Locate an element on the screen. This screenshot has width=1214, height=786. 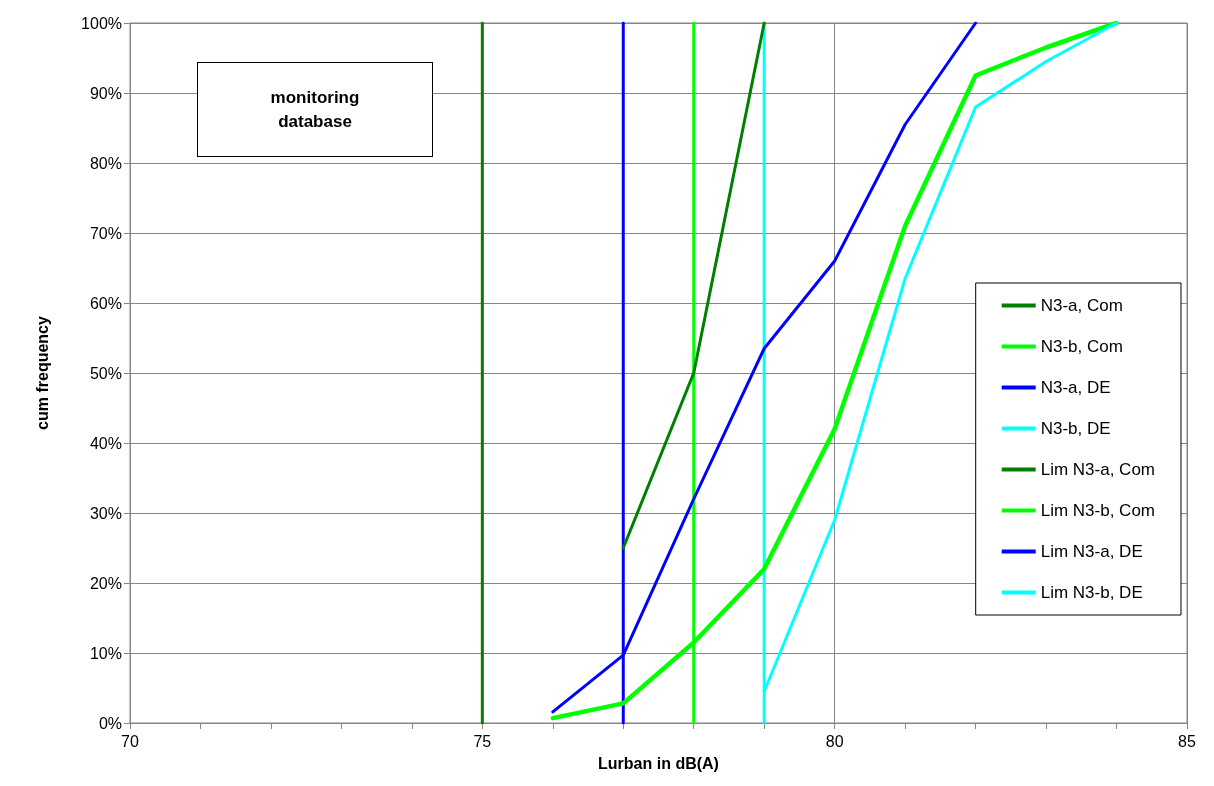
y-tick-label: 30% is located at coordinates (105, 513).